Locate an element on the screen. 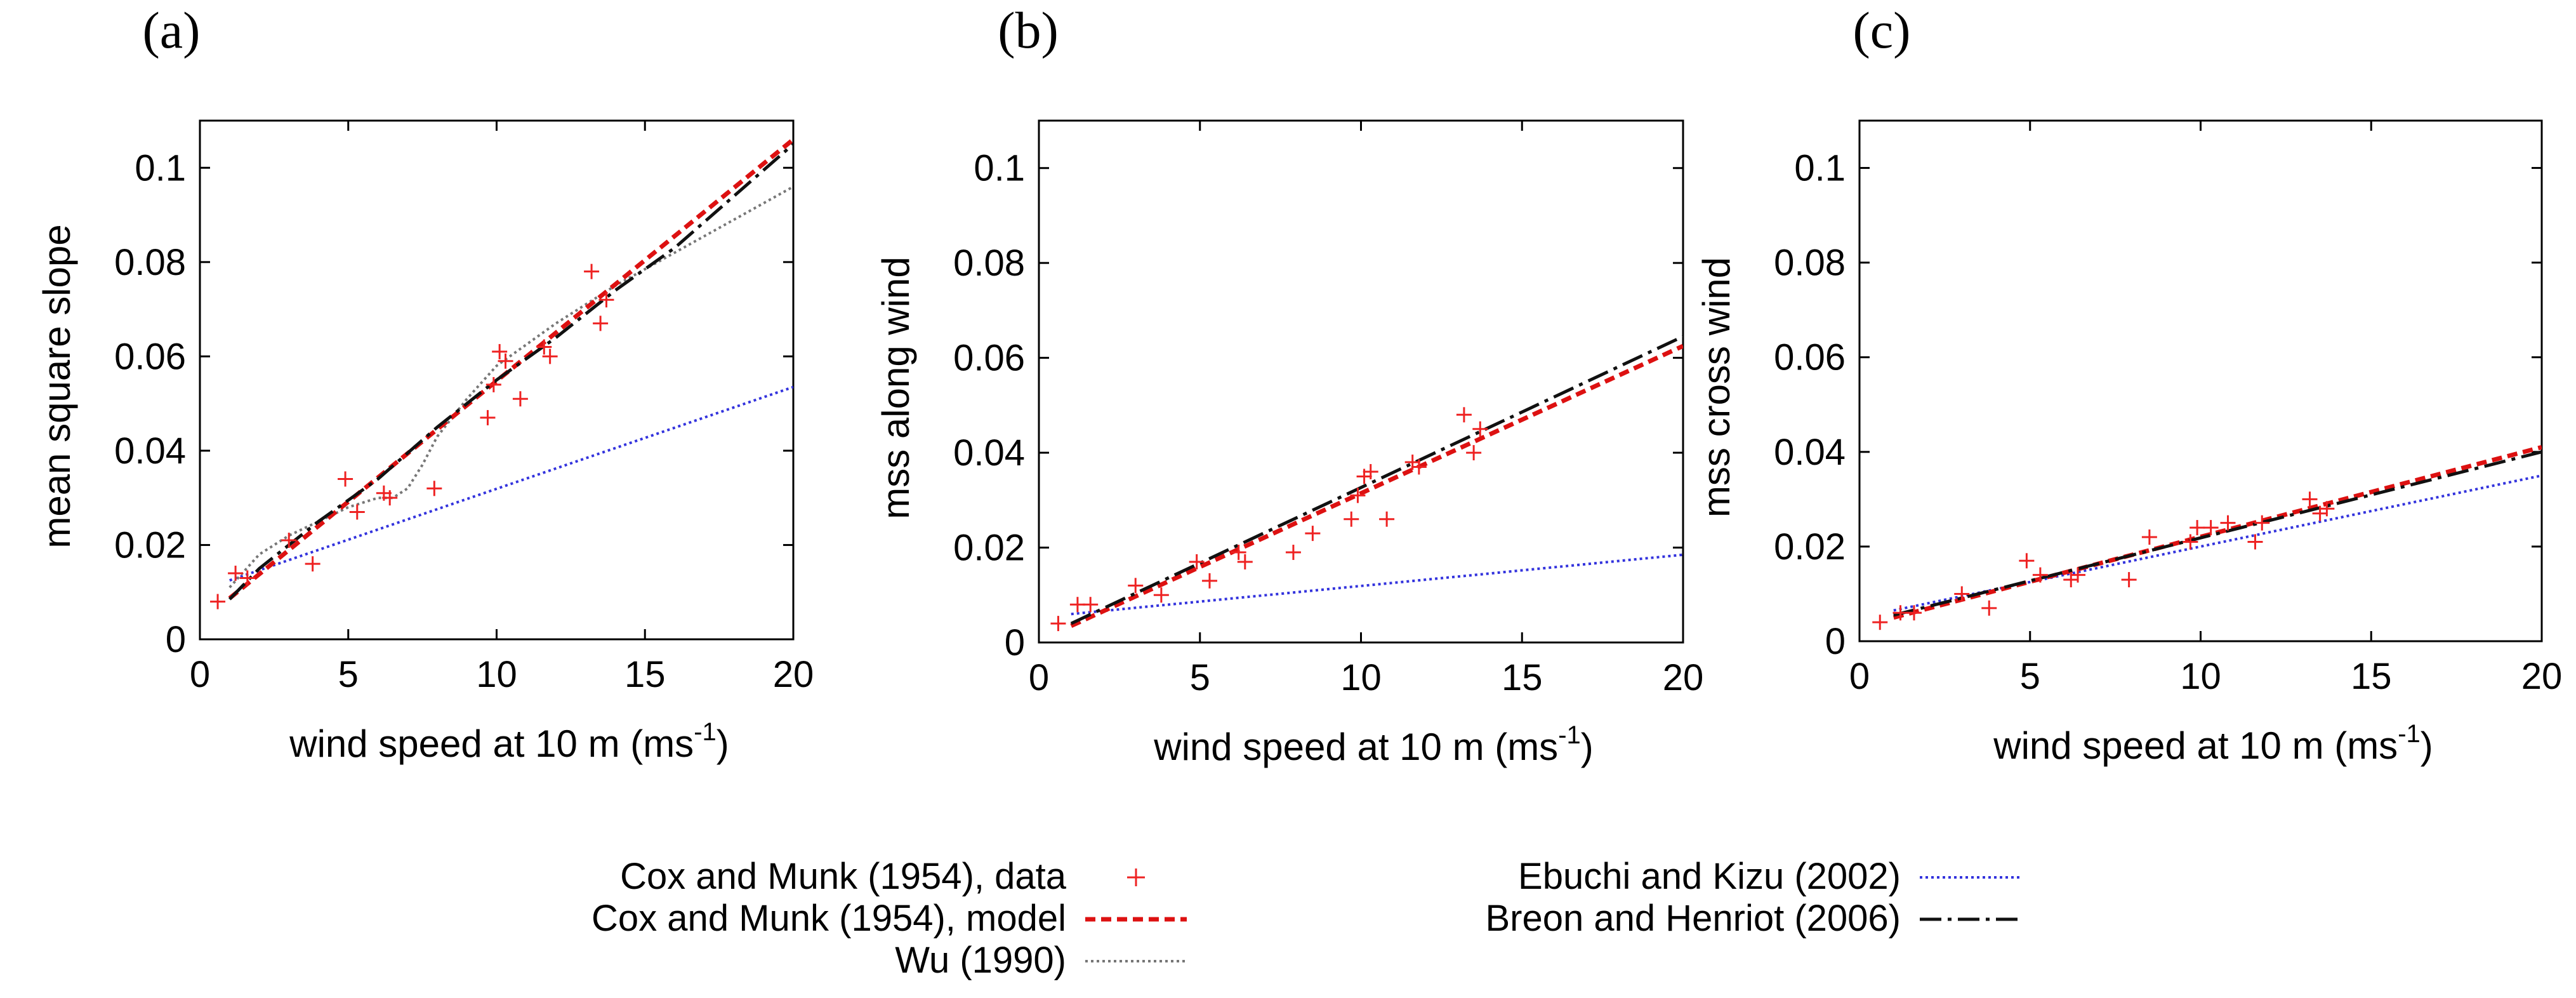 This screenshot has height=998, width=2576. panel-label: (b) is located at coordinates (1028, 30).